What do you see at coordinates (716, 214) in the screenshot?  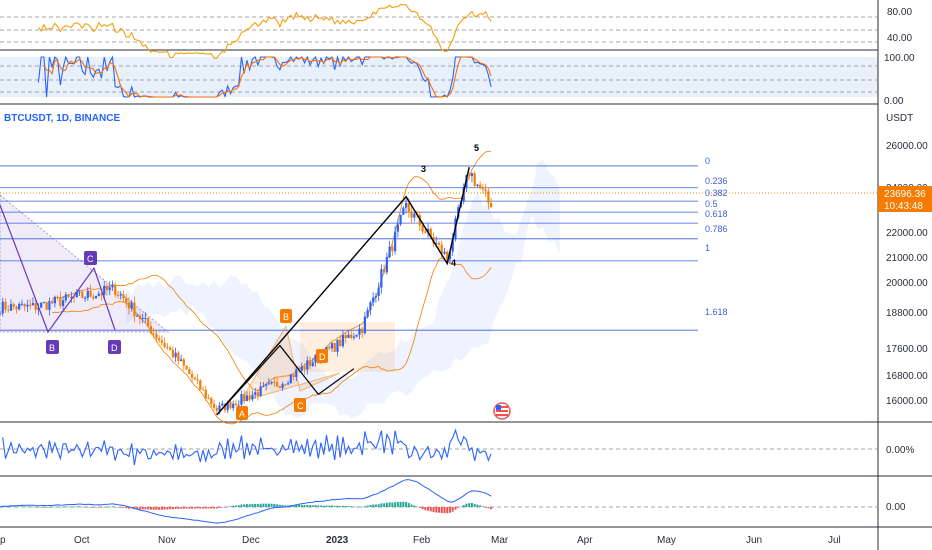 I see `fib-level-label: 0.618` at bounding box center [716, 214].